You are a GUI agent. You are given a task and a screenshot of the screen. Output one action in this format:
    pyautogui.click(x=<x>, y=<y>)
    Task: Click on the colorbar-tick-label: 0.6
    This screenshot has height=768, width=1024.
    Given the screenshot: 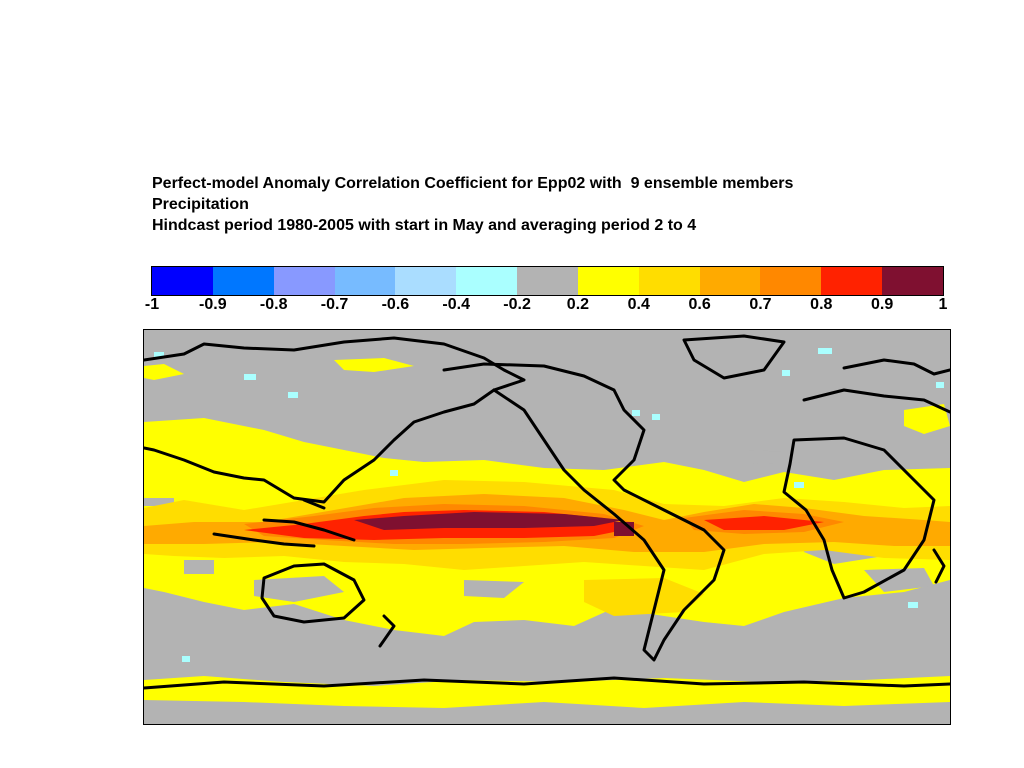 What is the action you would take?
    pyautogui.click(x=699, y=304)
    